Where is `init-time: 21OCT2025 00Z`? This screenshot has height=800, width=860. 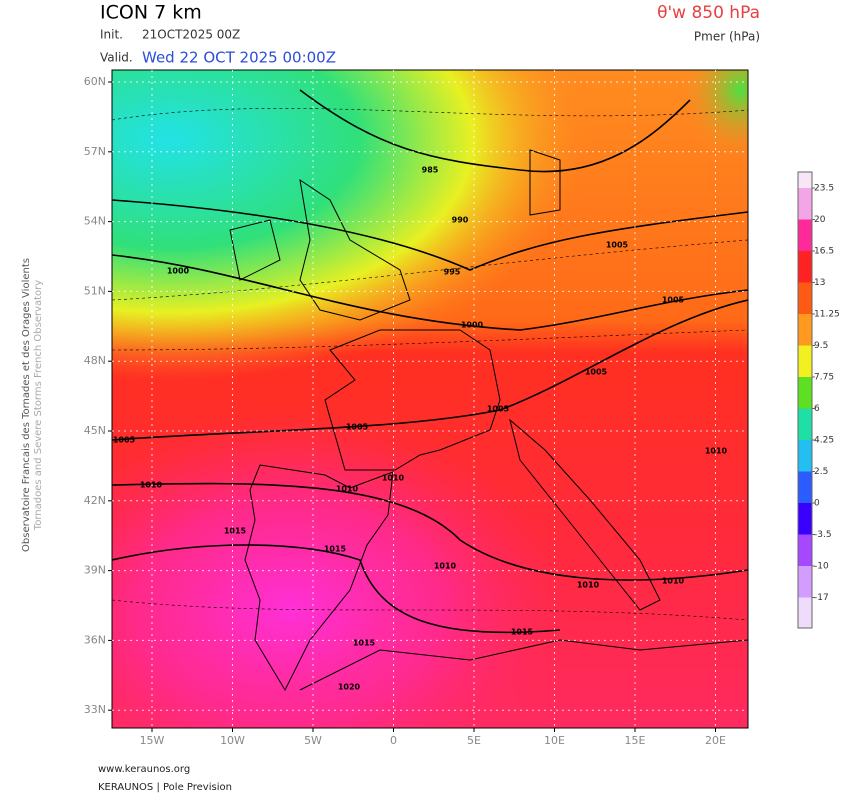 init-time: 21OCT2025 00Z is located at coordinates (191, 35).